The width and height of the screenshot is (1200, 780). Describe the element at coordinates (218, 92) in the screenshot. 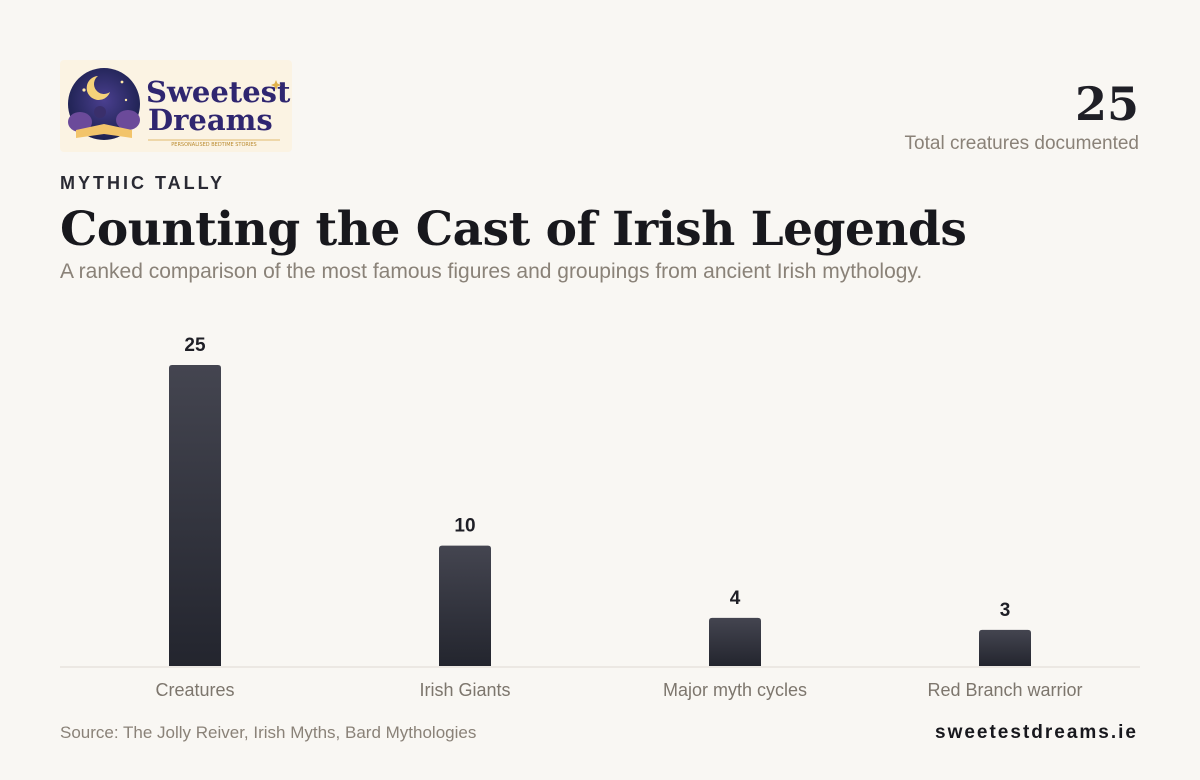

I see `logo-line1: Sweetest` at that location.